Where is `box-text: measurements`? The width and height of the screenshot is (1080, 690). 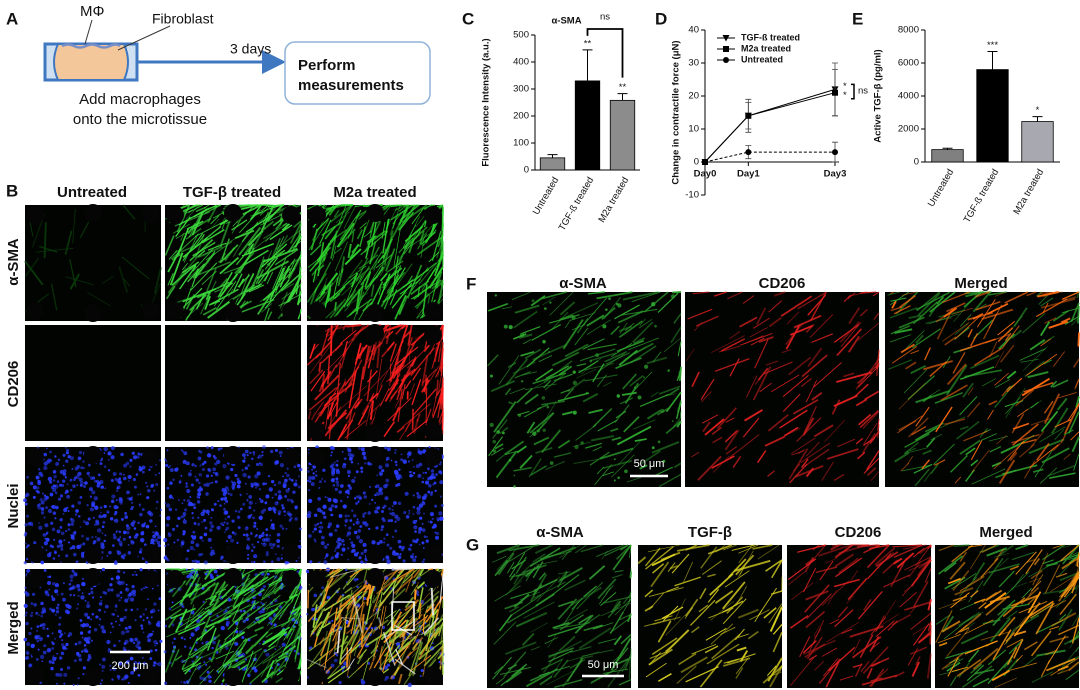
box-text: measurements is located at coordinates (351, 85).